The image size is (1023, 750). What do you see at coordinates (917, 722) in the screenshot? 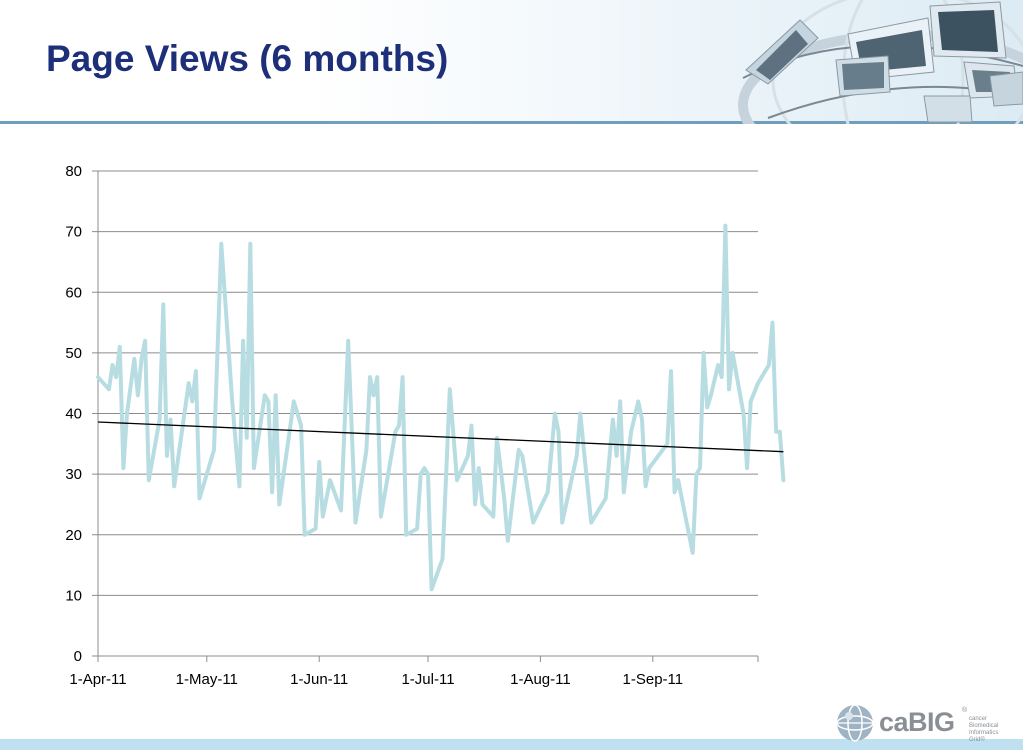
I see `logo-wordmark: caBIG` at bounding box center [917, 722].